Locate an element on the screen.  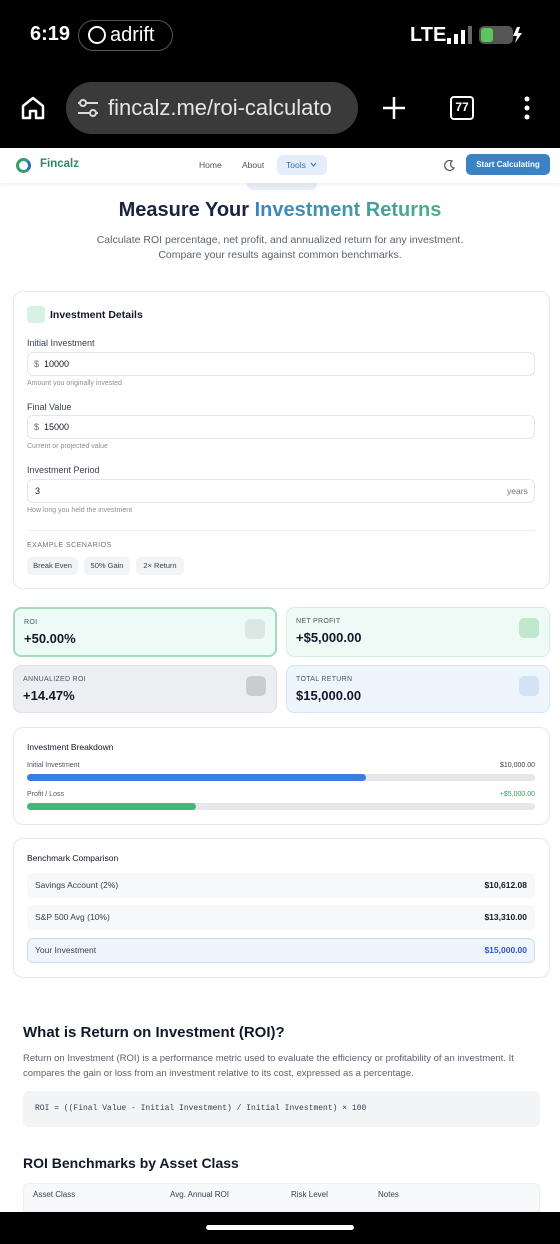
table-header: Notes is located at coordinates (388, 1194).